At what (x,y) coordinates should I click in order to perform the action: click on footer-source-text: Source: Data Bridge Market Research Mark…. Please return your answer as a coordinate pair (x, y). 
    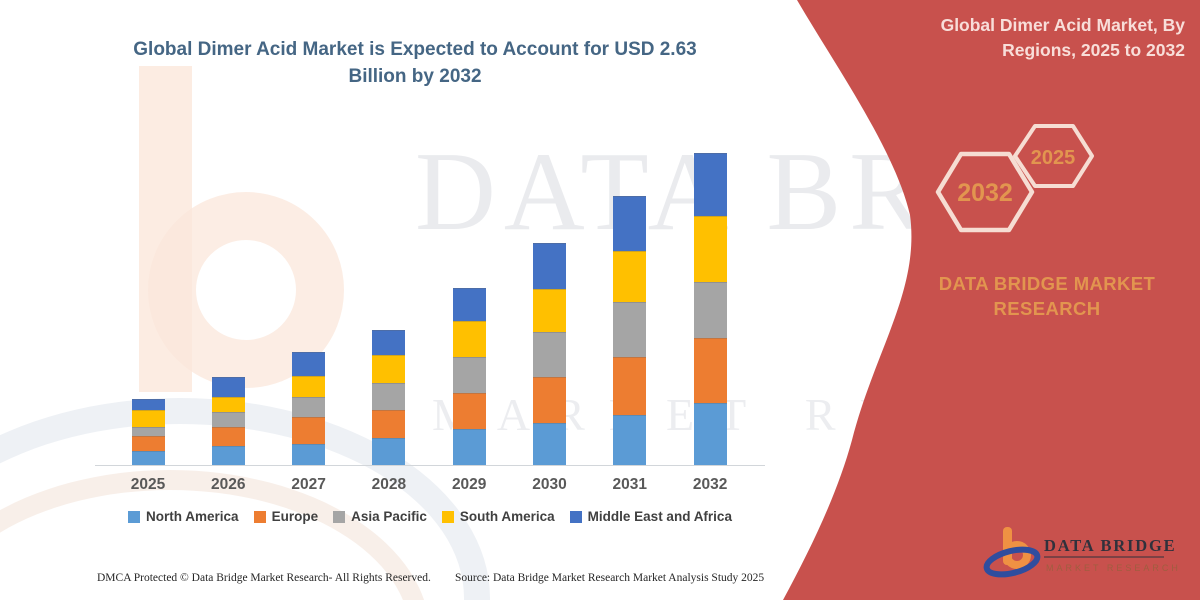
    Looking at the image, I should click on (610, 578).